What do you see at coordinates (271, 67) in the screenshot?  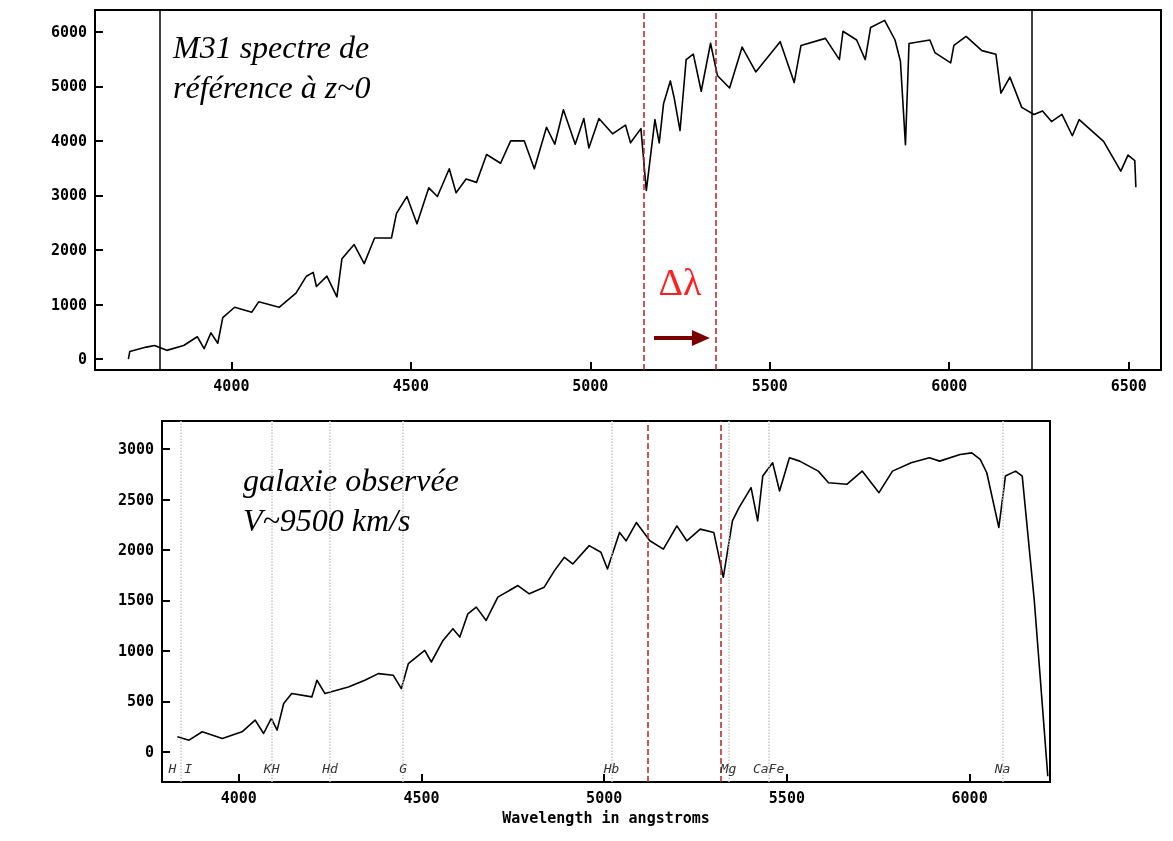 I see `text: M31 spectre de référence à z~0` at bounding box center [271, 67].